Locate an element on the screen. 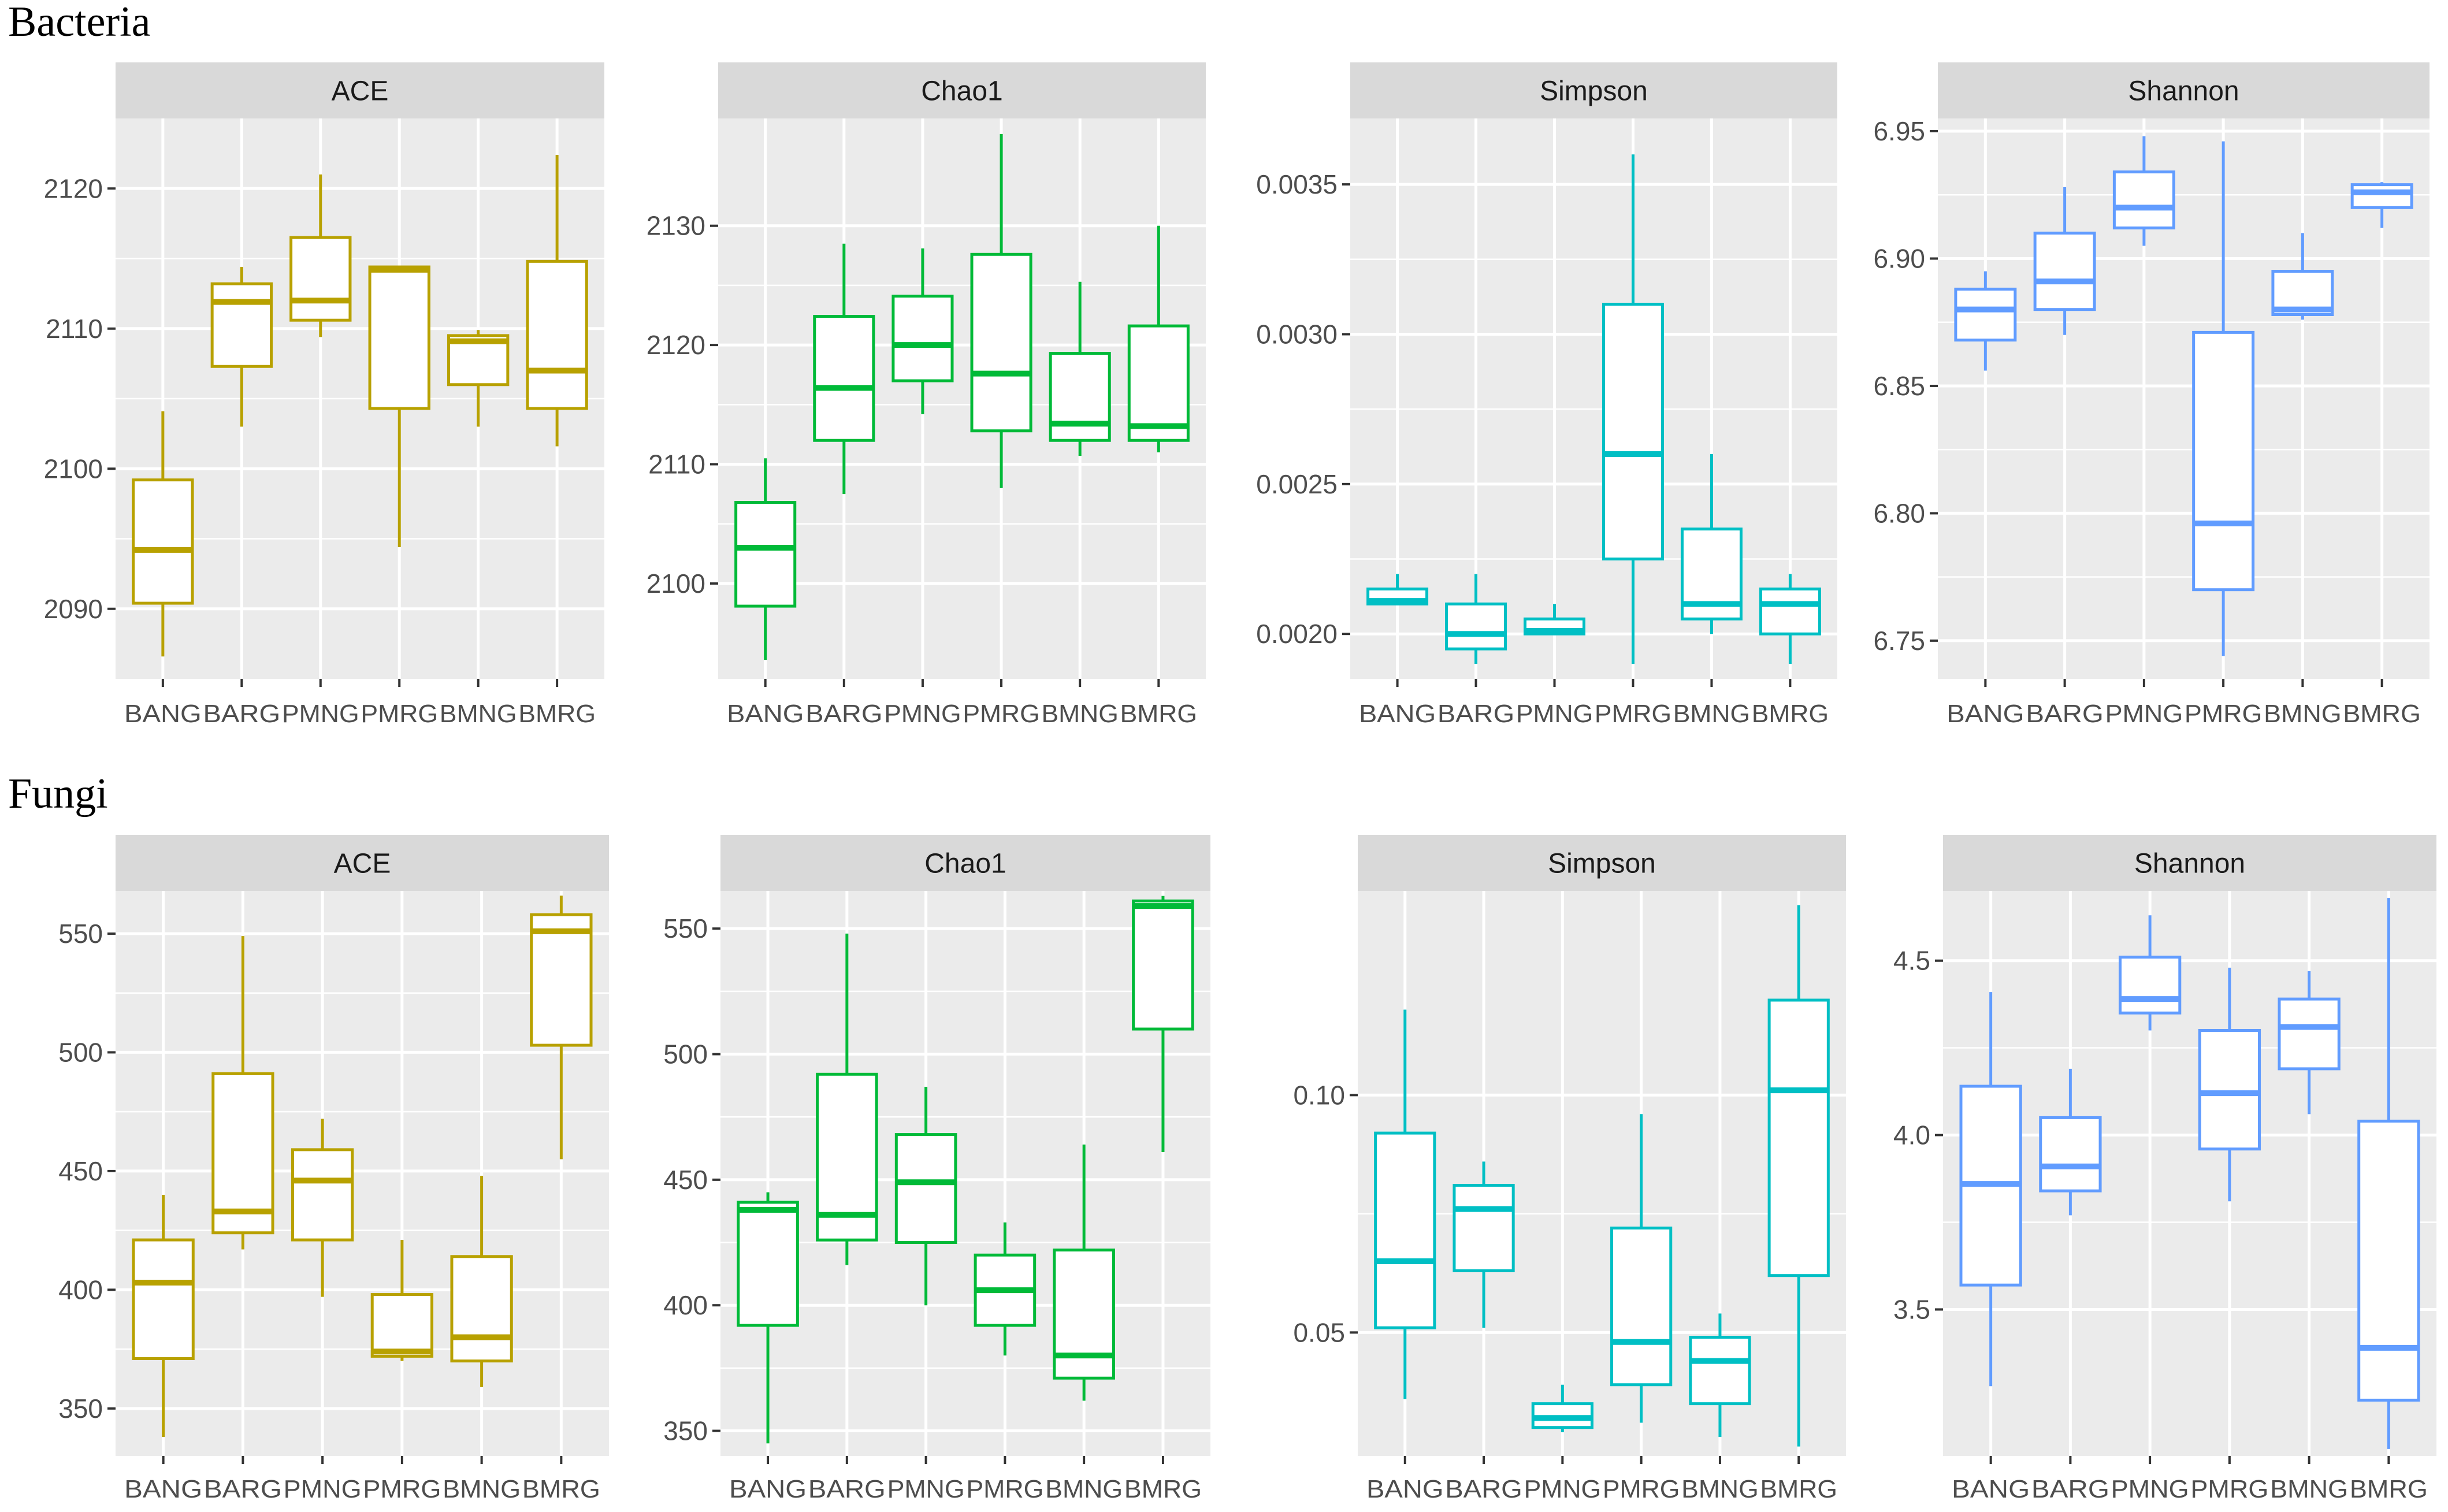 This screenshot has width=2448, height=1512. y-tick-label: 0.10 is located at coordinates (1319, 1095).